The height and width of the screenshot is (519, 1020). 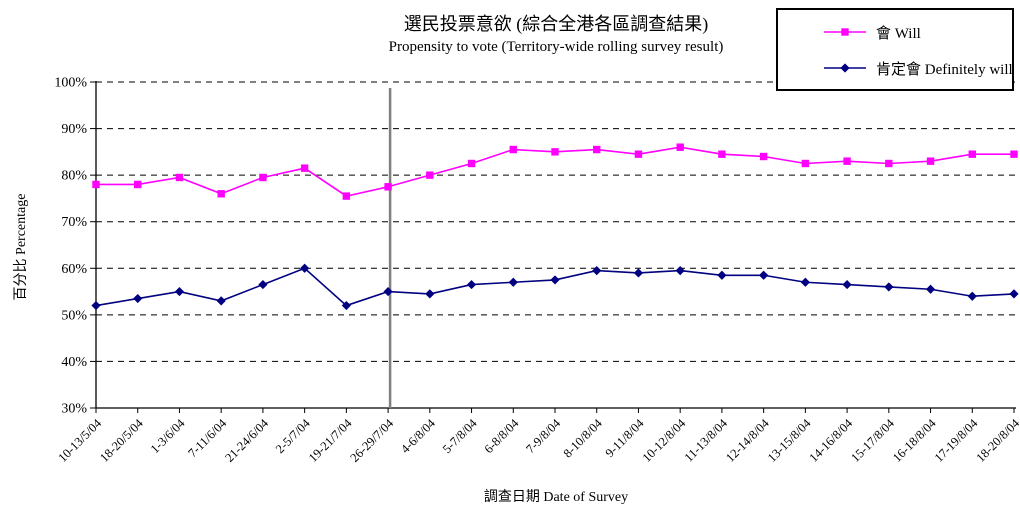 I want to click on definitely-will-series-marker-icon, so click(x=845, y=68).